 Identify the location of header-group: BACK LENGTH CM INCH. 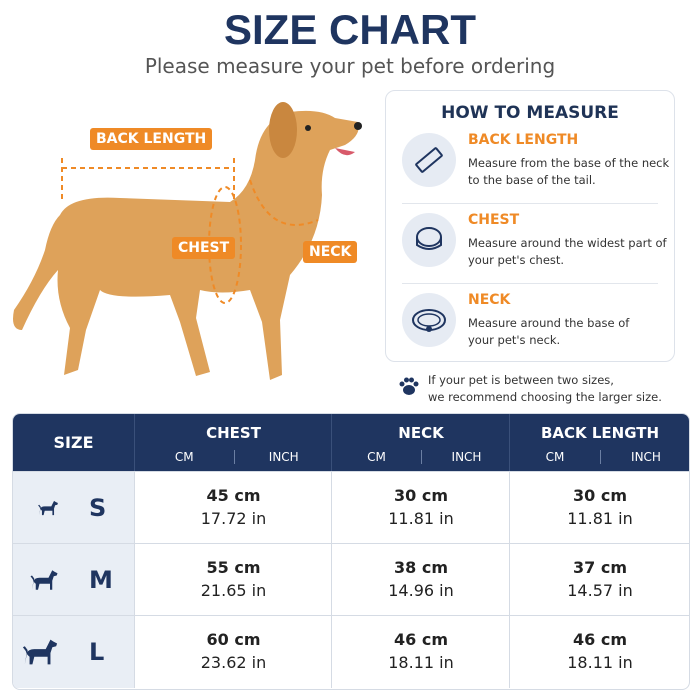
(599, 442).